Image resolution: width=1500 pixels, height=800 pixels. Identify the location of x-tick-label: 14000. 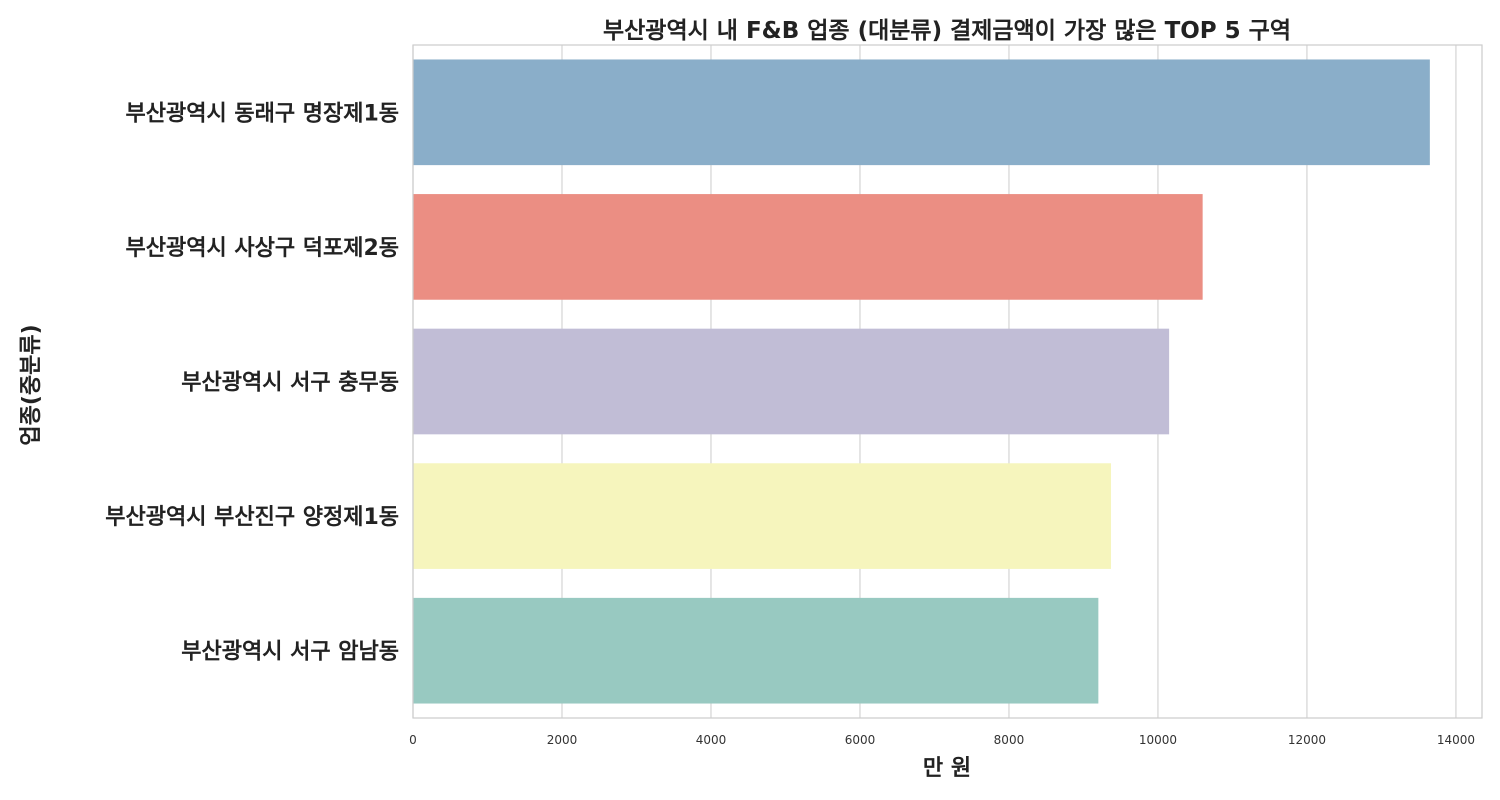
(1456, 740).